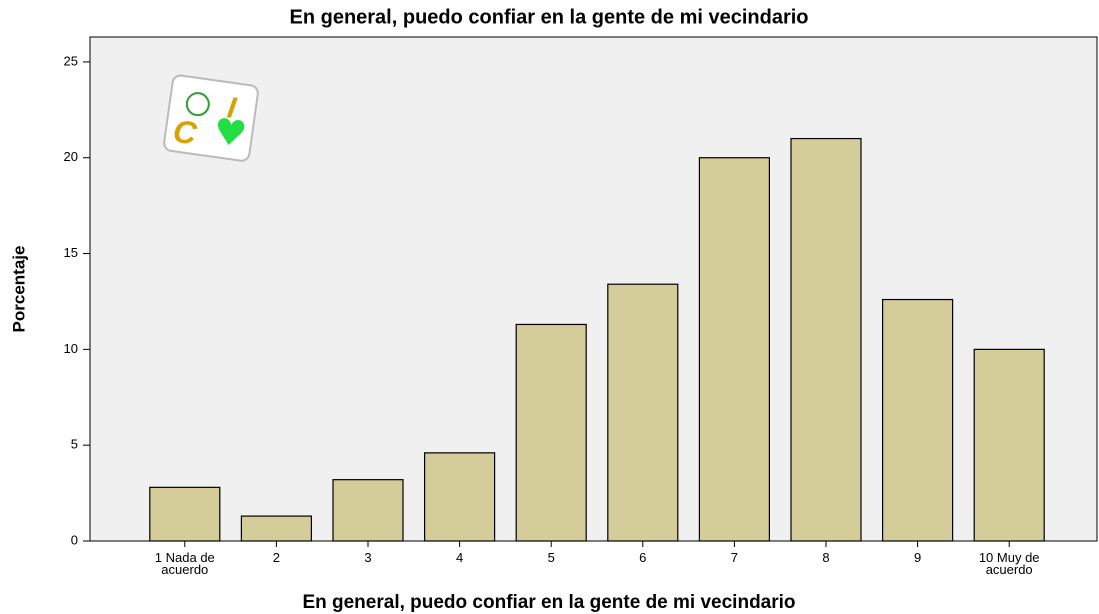  What do you see at coordinates (826, 557) in the screenshot?
I see `x-tick-label: 8` at bounding box center [826, 557].